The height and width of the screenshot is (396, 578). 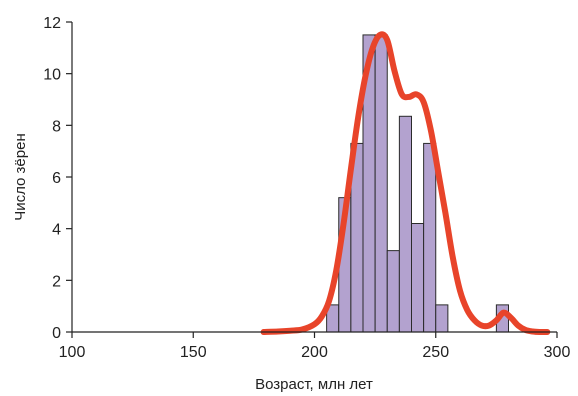 What do you see at coordinates (56, 333) in the screenshot?
I see `y-tick-label-0: 0` at bounding box center [56, 333].